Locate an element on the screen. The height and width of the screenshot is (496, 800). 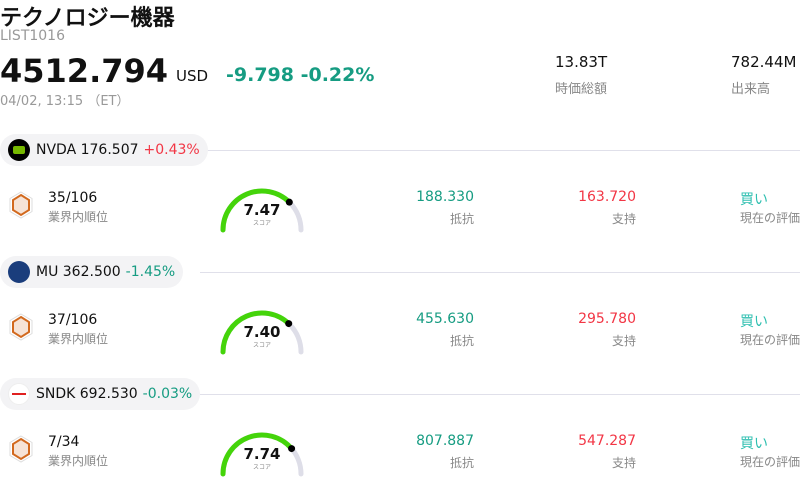
sandisk-logo-icon is located at coordinates (19, 394).